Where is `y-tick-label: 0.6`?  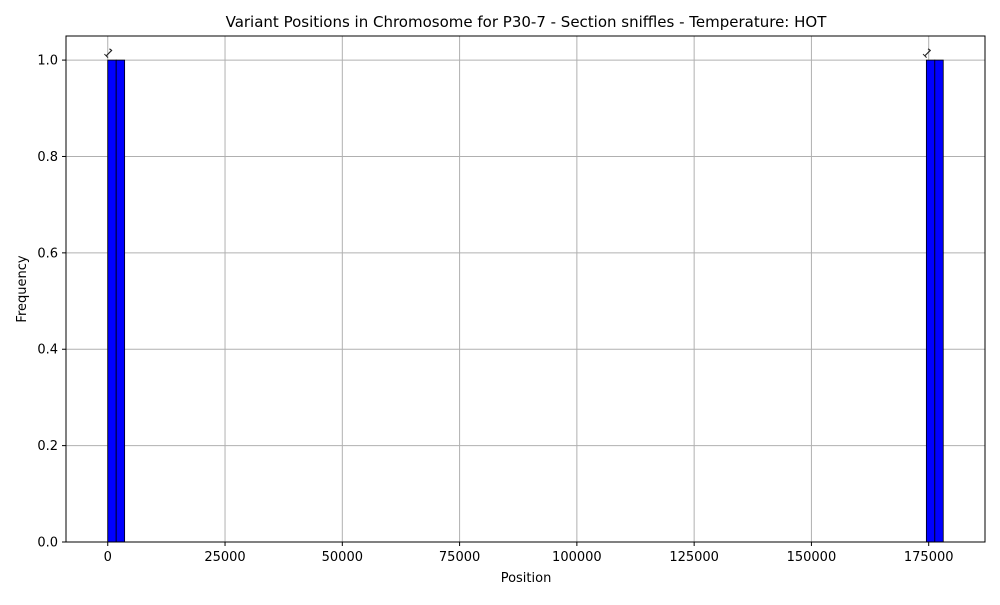
y-tick-label: 0.6 is located at coordinates (47, 253).